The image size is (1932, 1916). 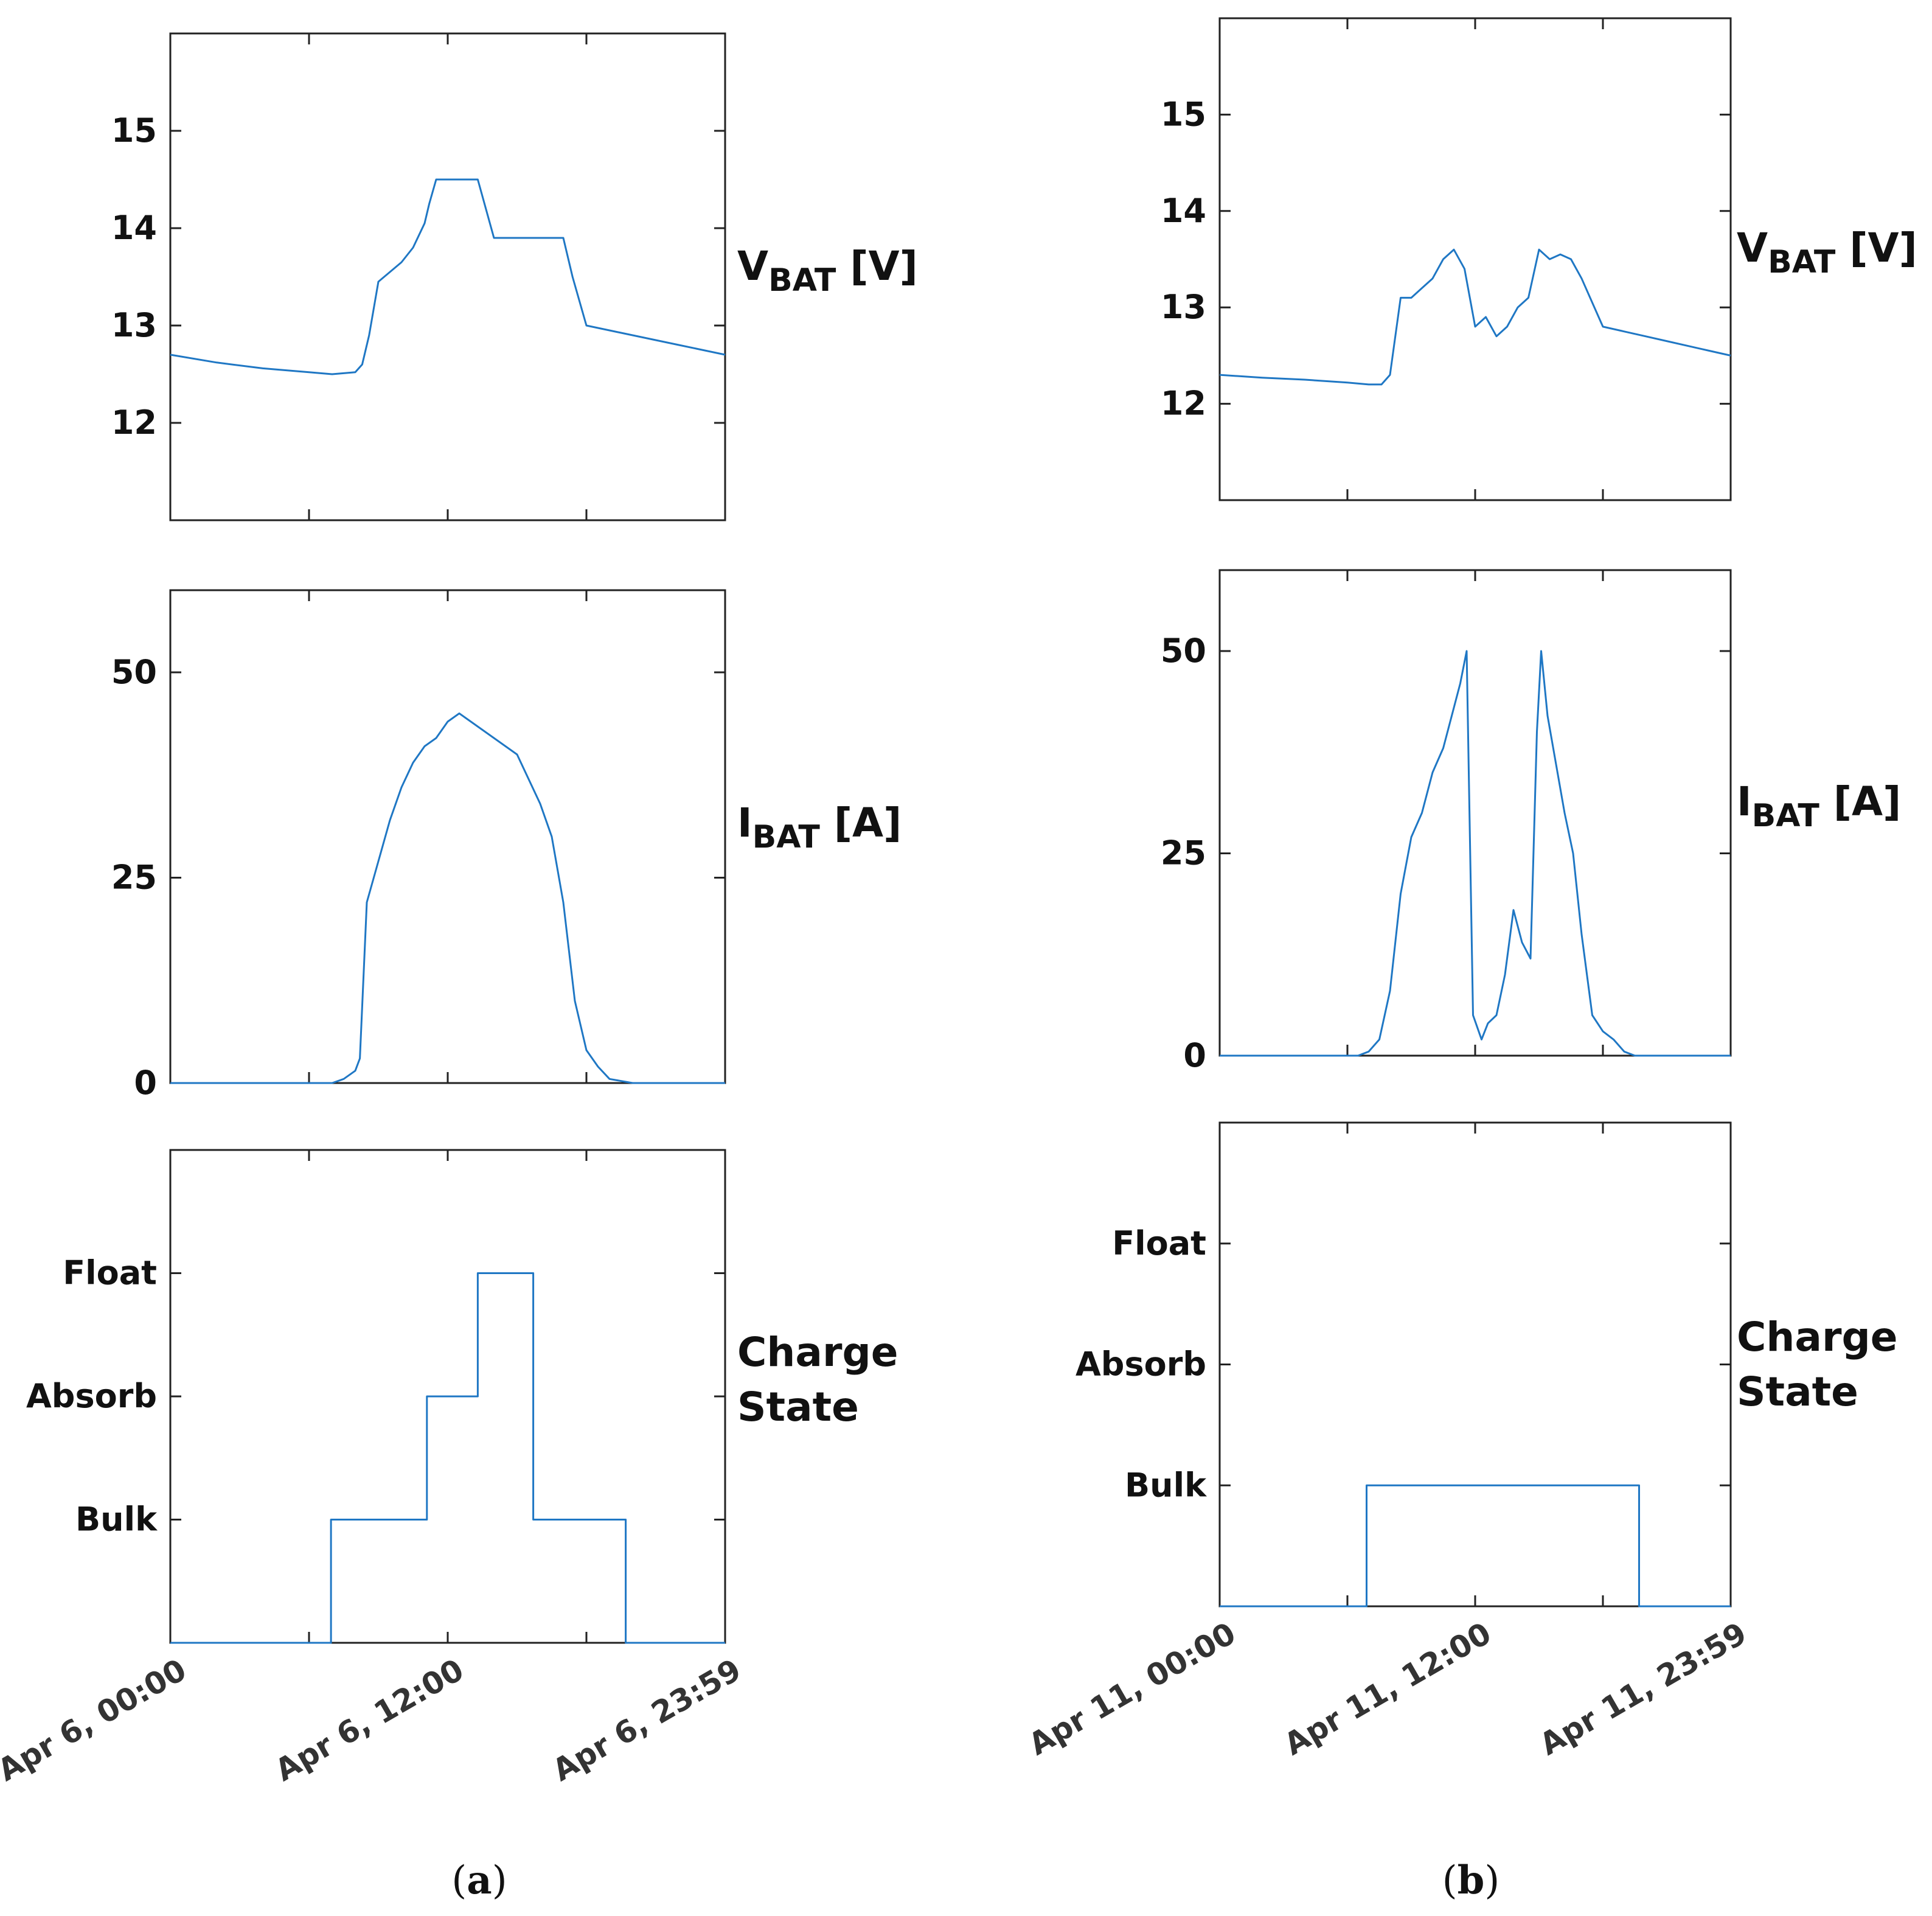 I want to click on x-tick-label: Apr 11, 00:00, so click(x=1132, y=1688).